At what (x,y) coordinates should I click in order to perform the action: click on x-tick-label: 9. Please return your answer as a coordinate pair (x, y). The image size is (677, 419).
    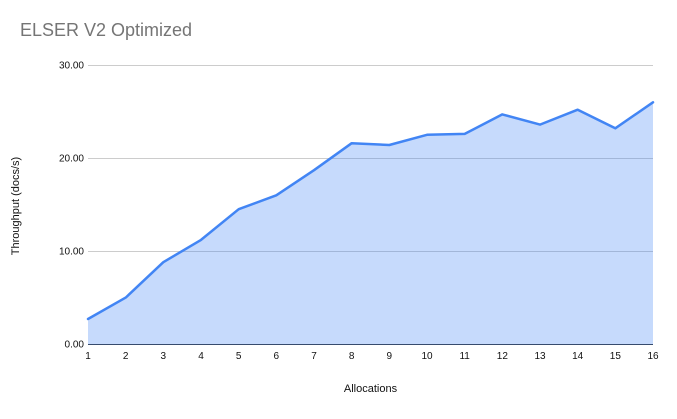
    Looking at the image, I should click on (389, 356).